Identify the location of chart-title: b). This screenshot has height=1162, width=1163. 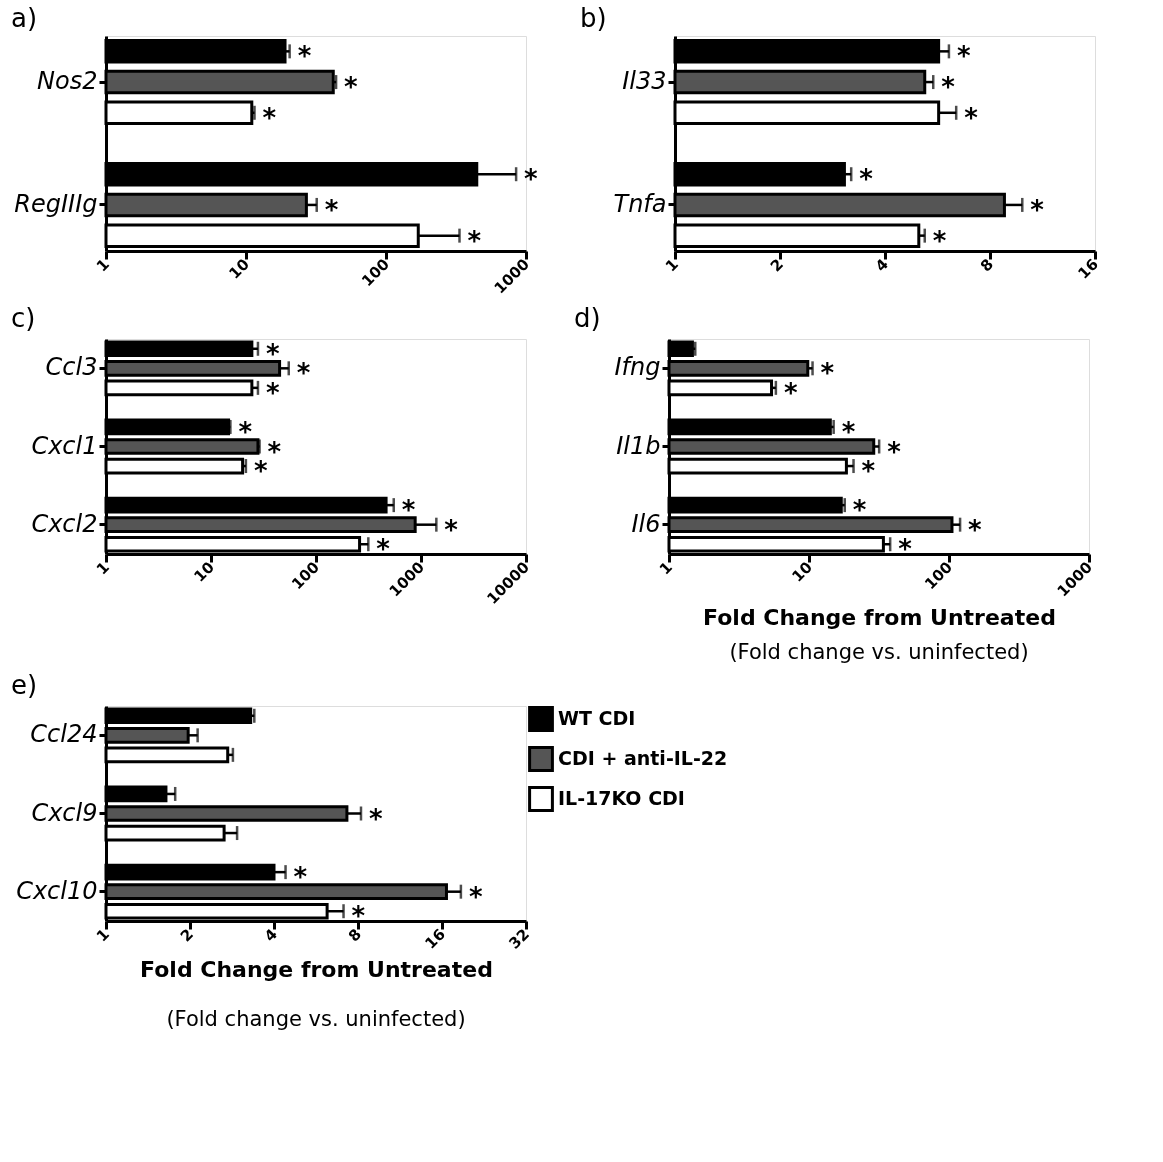
(593, 18).